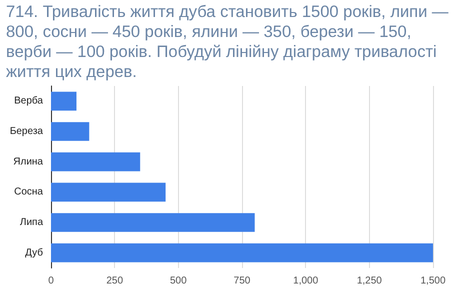 The width and height of the screenshot is (457, 298). I want to click on y-tick-label: Дуб, so click(34, 252).